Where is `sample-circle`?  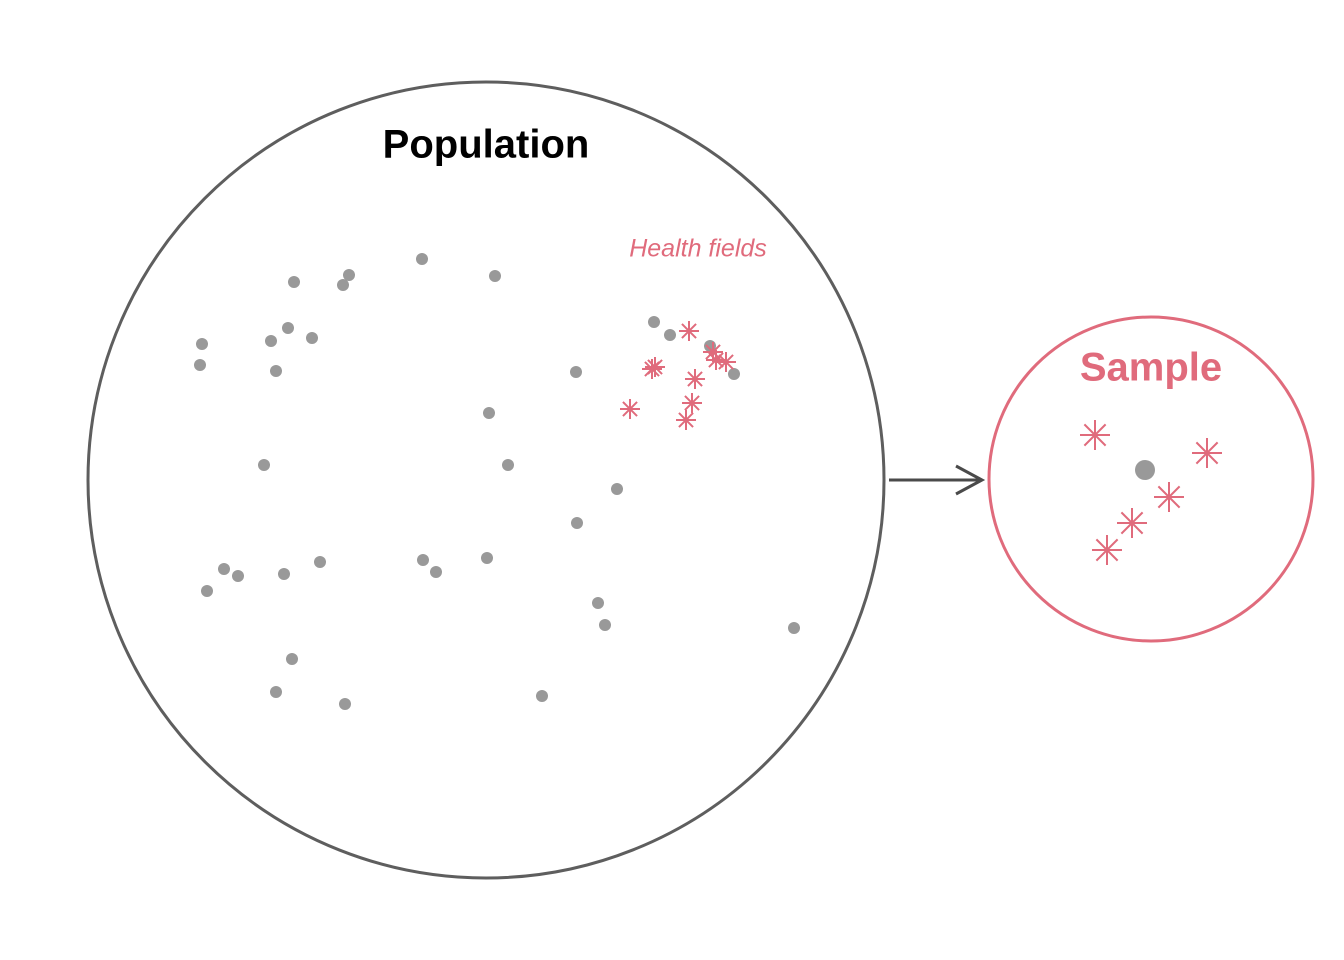
sample-circle is located at coordinates (1151, 479).